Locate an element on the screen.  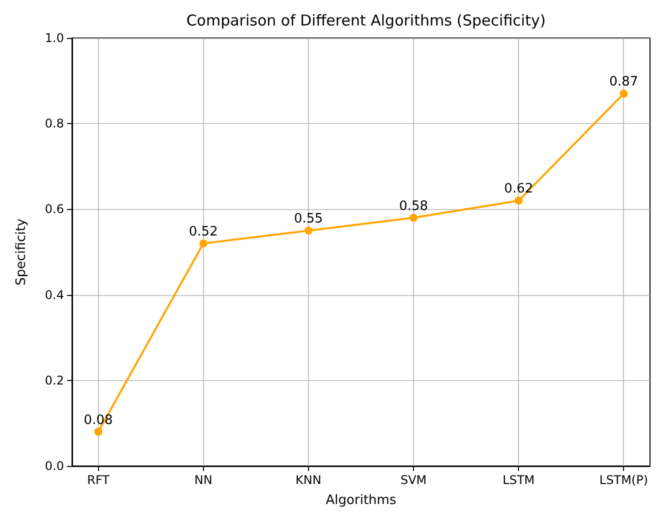
y-tick-label: 0.8 is located at coordinates (54, 123).